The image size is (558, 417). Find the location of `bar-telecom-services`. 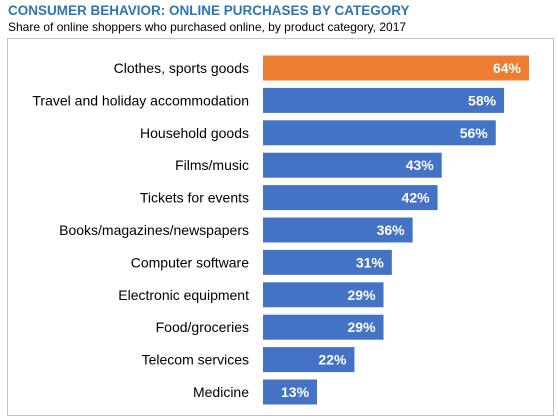

bar-telecom-services is located at coordinates (309, 360).